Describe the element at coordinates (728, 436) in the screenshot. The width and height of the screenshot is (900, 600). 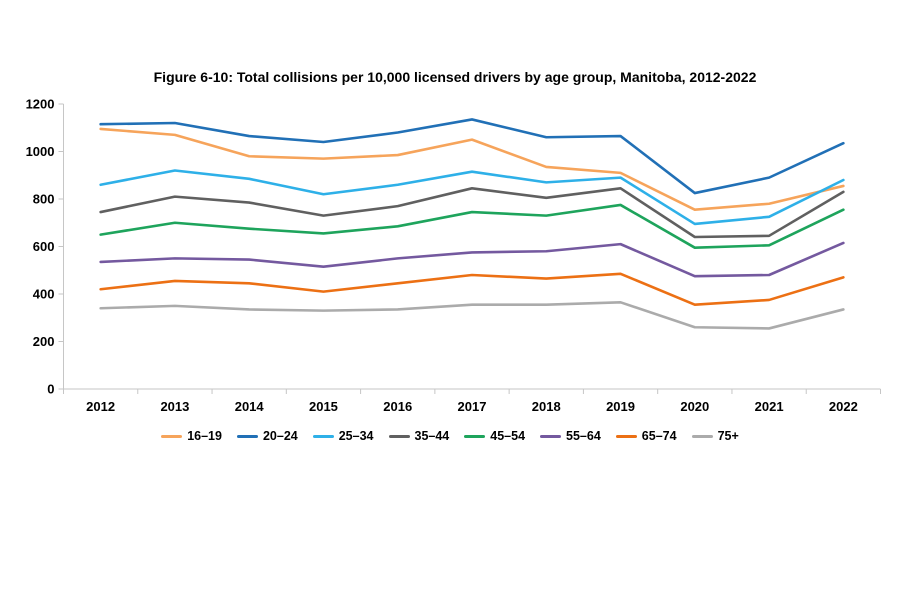
I see `legend-label-75plus: 75+` at that location.